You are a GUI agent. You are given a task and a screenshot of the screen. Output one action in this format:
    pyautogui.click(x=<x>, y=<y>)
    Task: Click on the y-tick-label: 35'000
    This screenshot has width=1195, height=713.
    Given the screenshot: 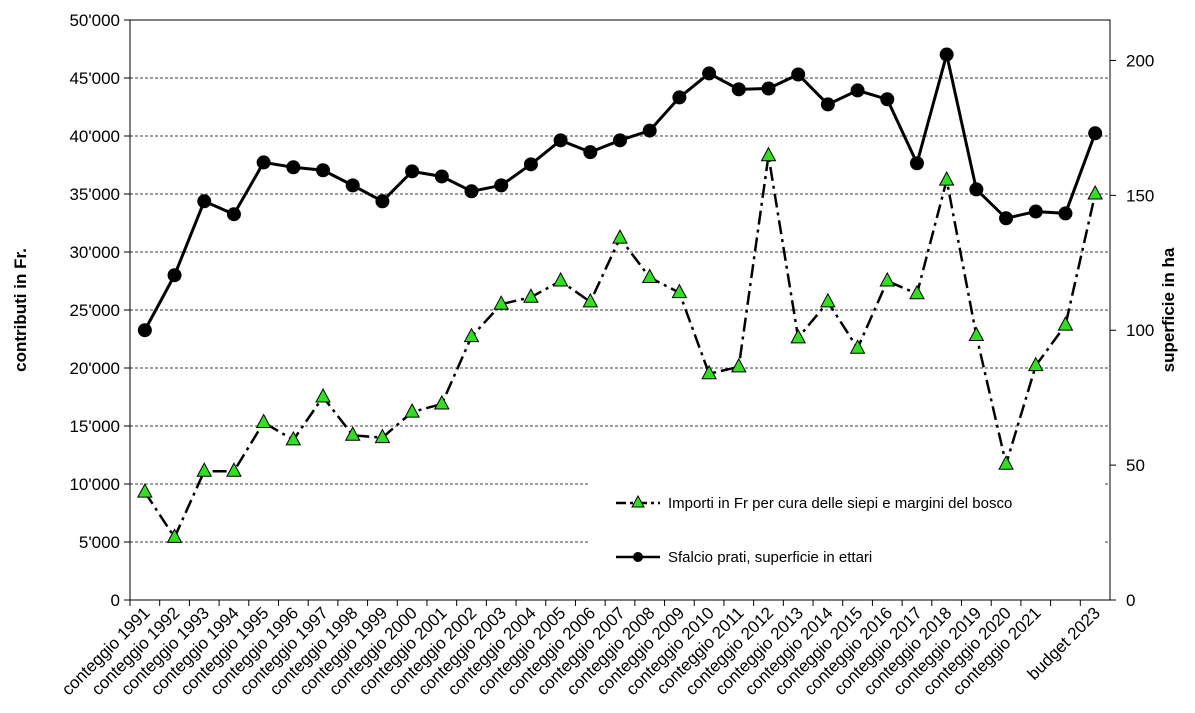 What is the action you would take?
    pyautogui.click(x=94, y=194)
    